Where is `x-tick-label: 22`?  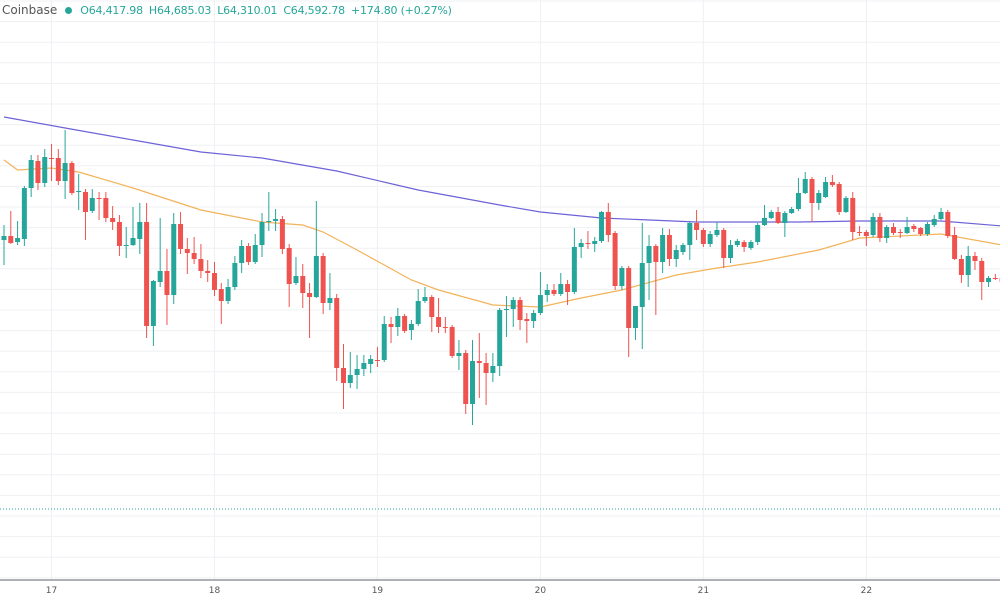
x-tick-label: 22 is located at coordinates (866, 591).